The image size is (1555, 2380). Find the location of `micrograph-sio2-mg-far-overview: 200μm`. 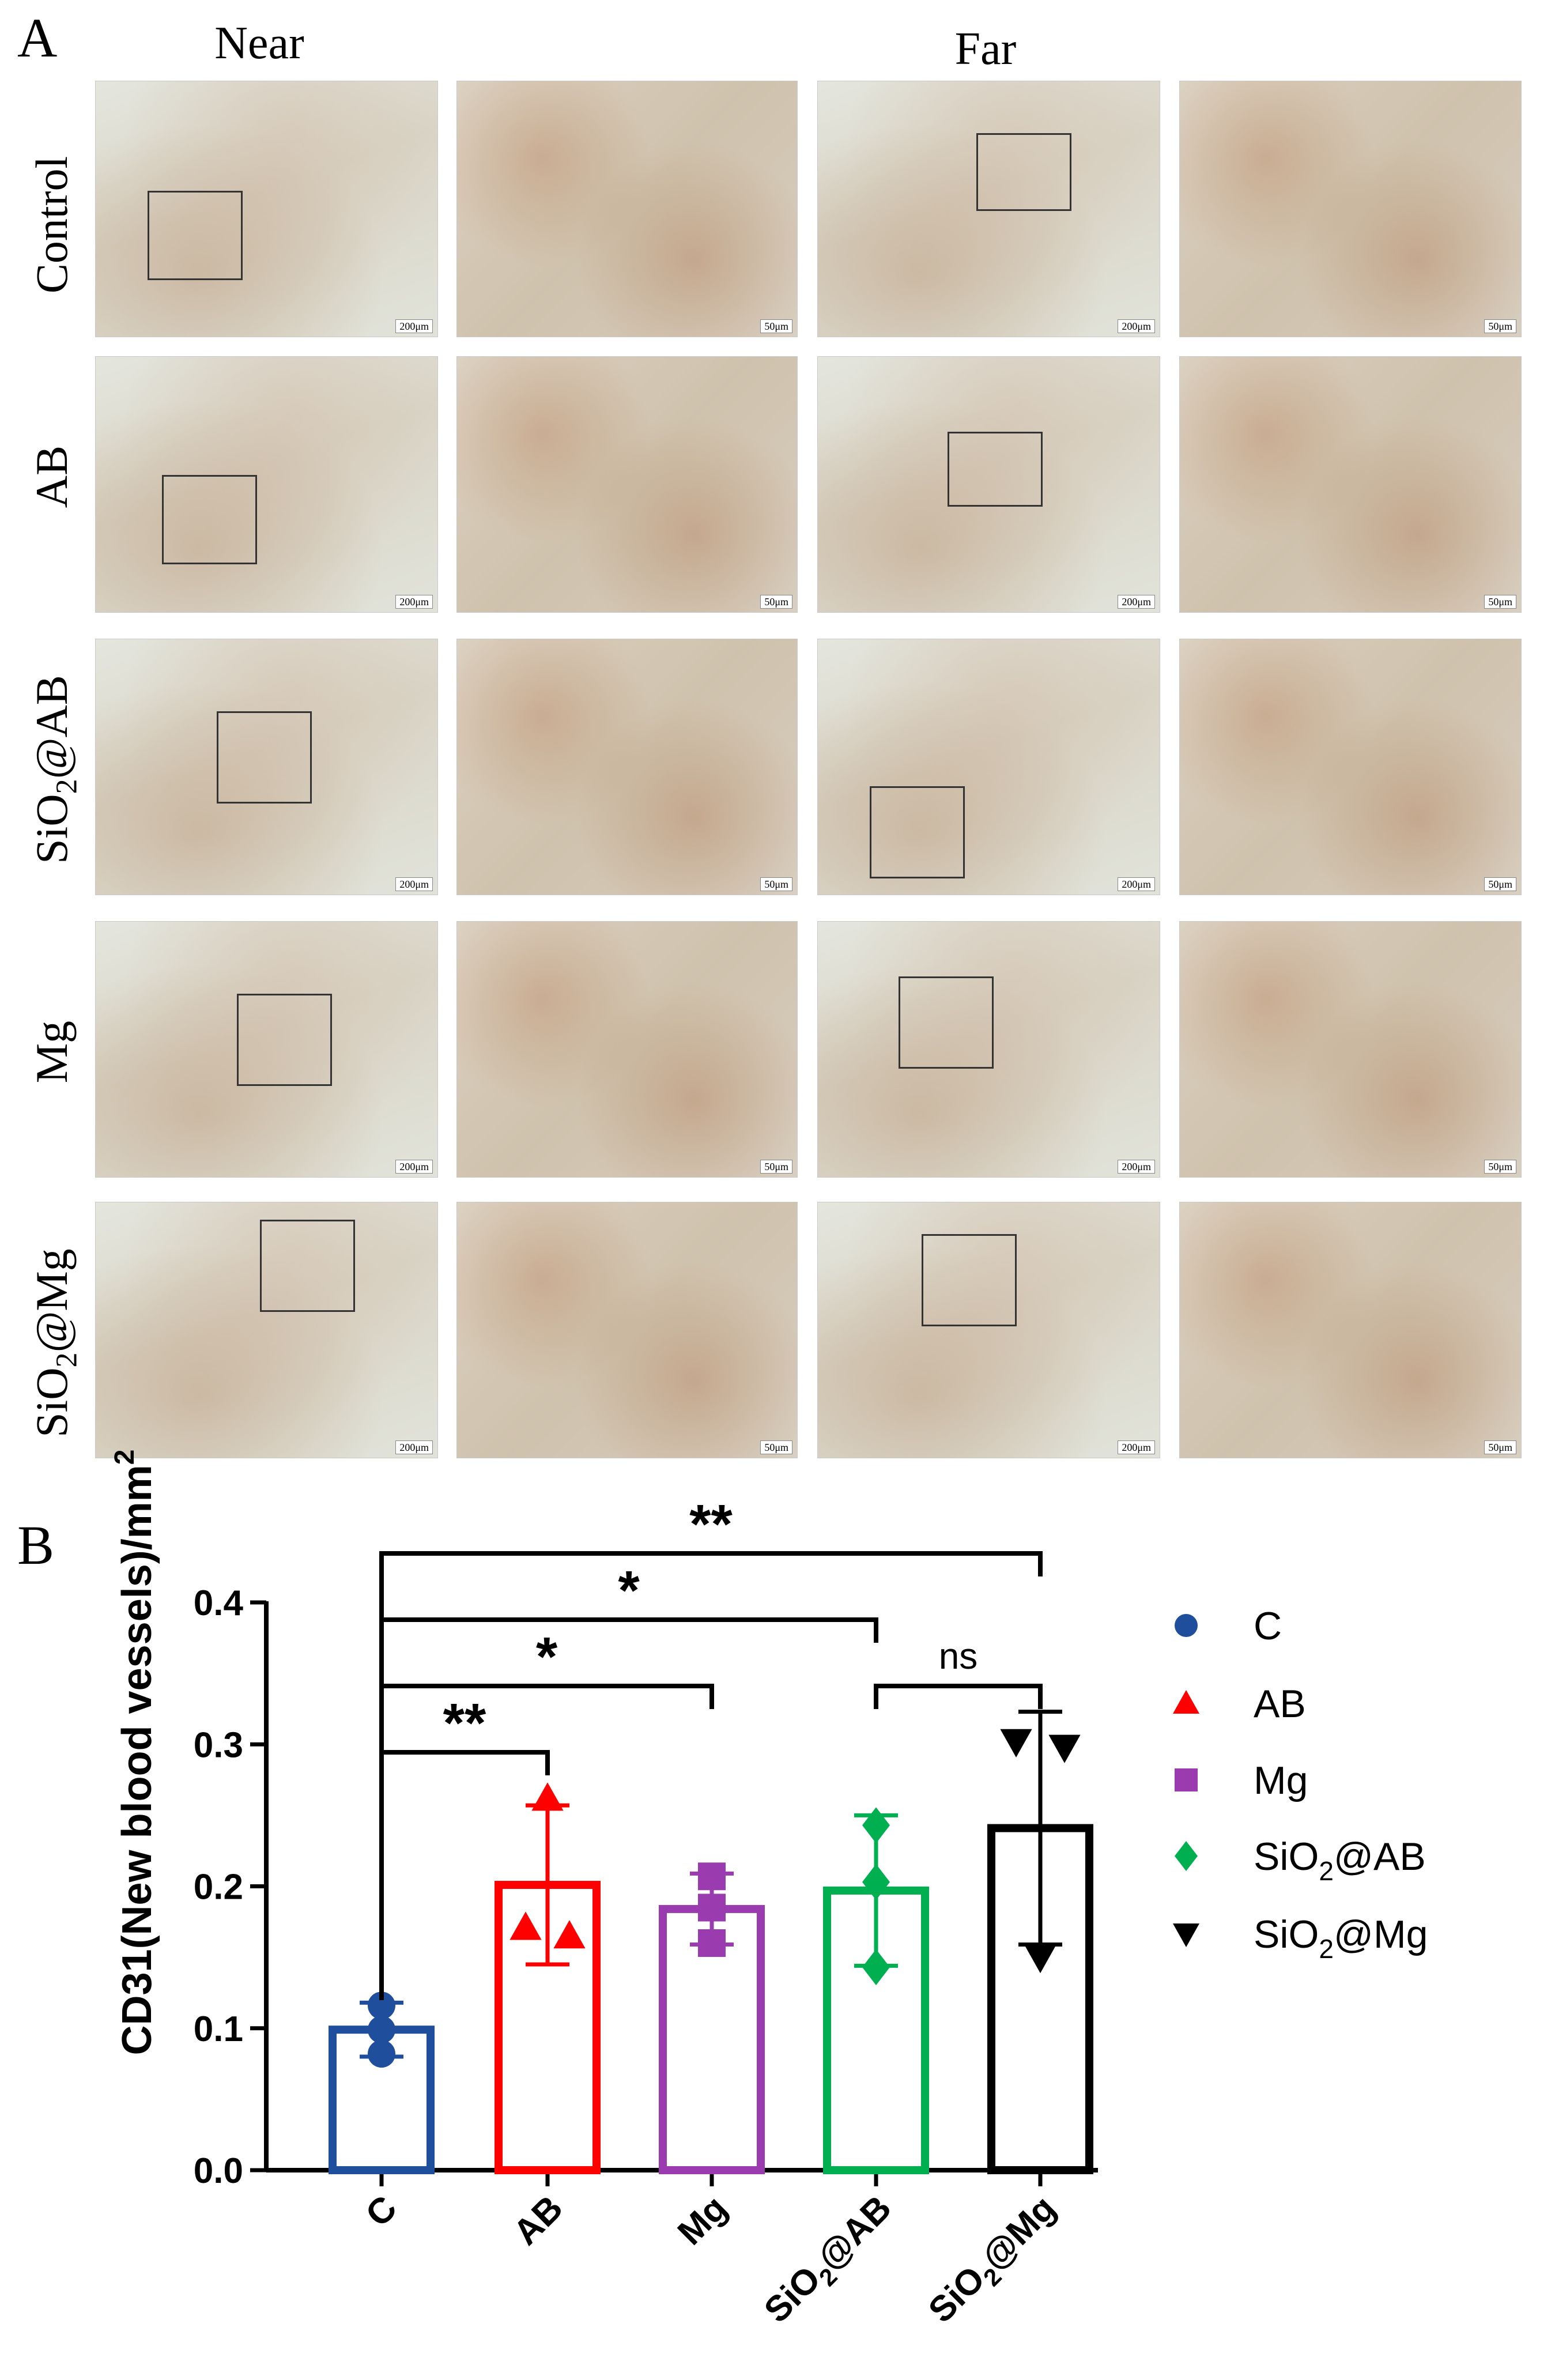

micrograph-sio2-mg-far-overview: 200μm is located at coordinates (988, 1330).